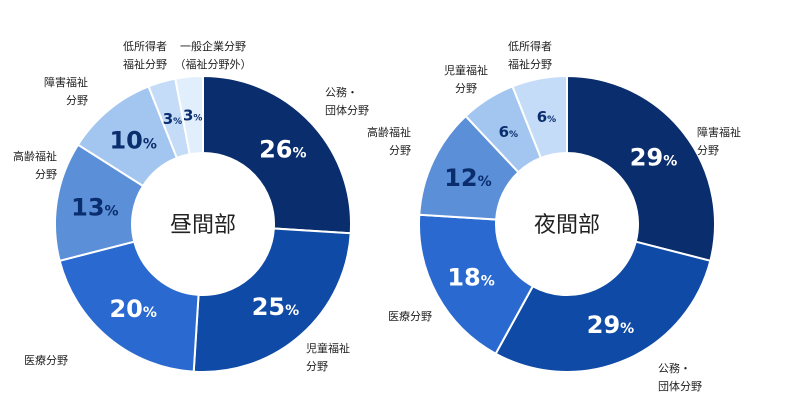 This screenshot has height=415, width=786. What do you see at coordinates (203, 225) in the screenshot?
I see `chart-center-title: 昼間部` at bounding box center [203, 225].